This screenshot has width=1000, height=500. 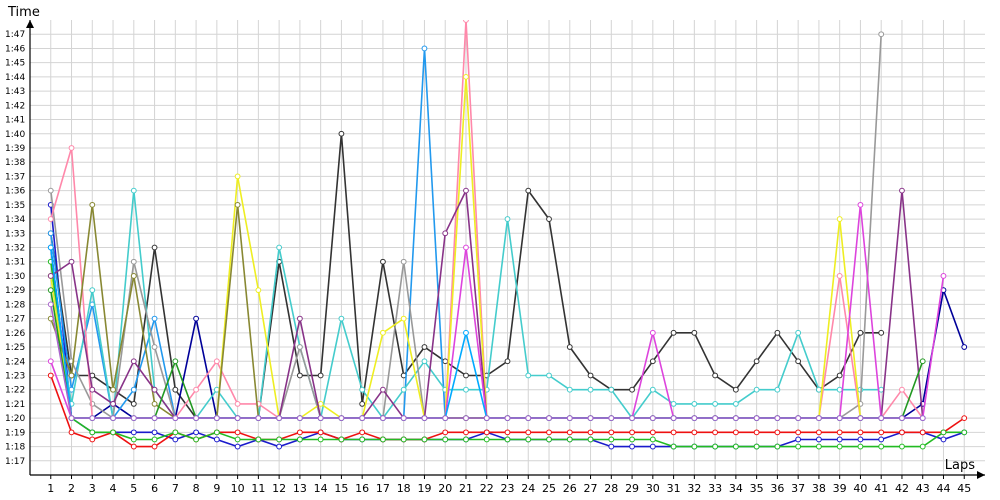 What do you see at coordinates (15, 78) in the screenshot?
I see `y-tick-label: 1:44` at bounding box center [15, 78].